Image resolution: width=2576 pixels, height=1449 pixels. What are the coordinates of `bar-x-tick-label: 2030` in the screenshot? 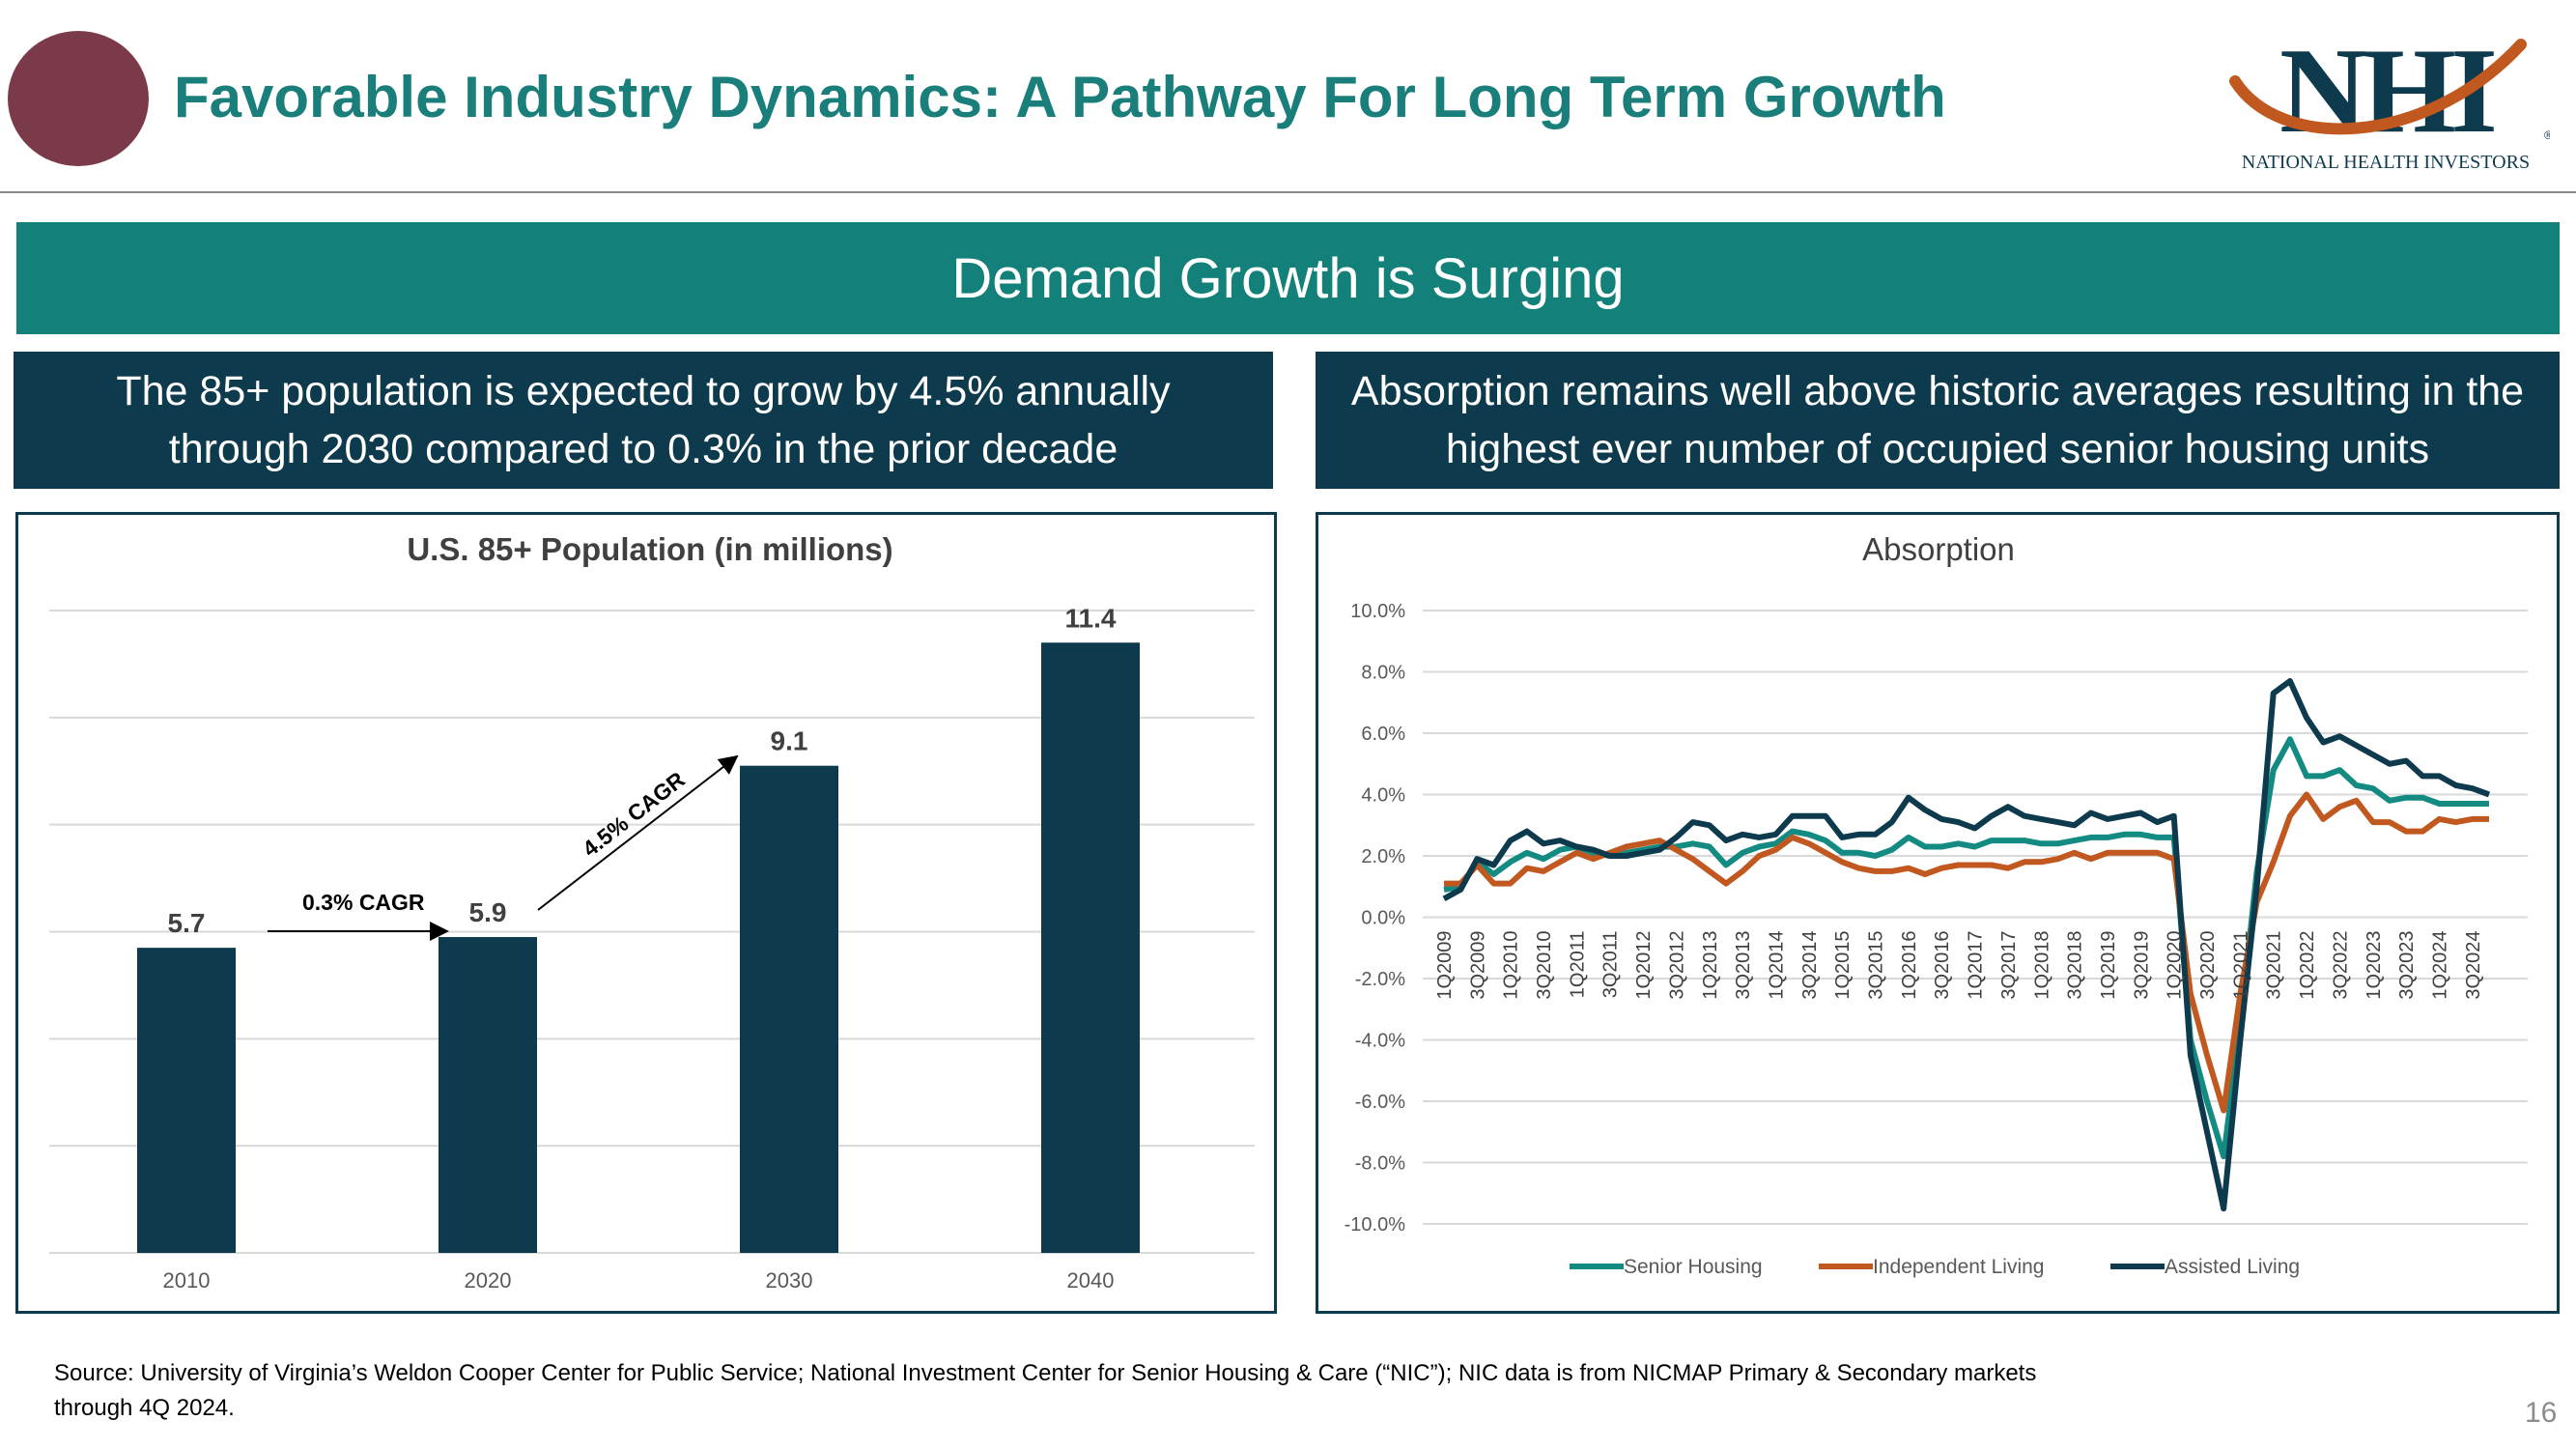 It's located at (789, 1280).